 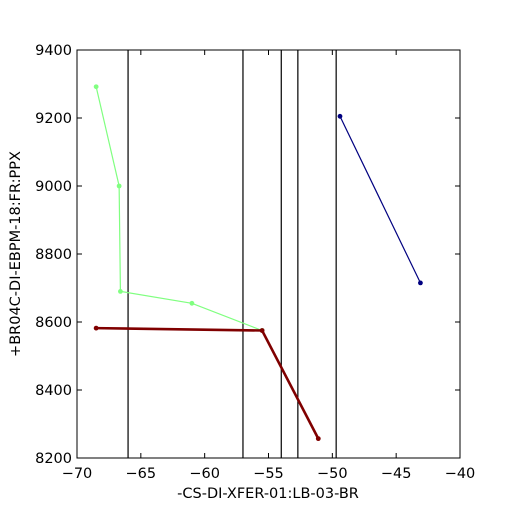 What do you see at coordinates (332, 474) in the screenshot?
I see `x-tick-label: −50` at bounding box center [332, 474].